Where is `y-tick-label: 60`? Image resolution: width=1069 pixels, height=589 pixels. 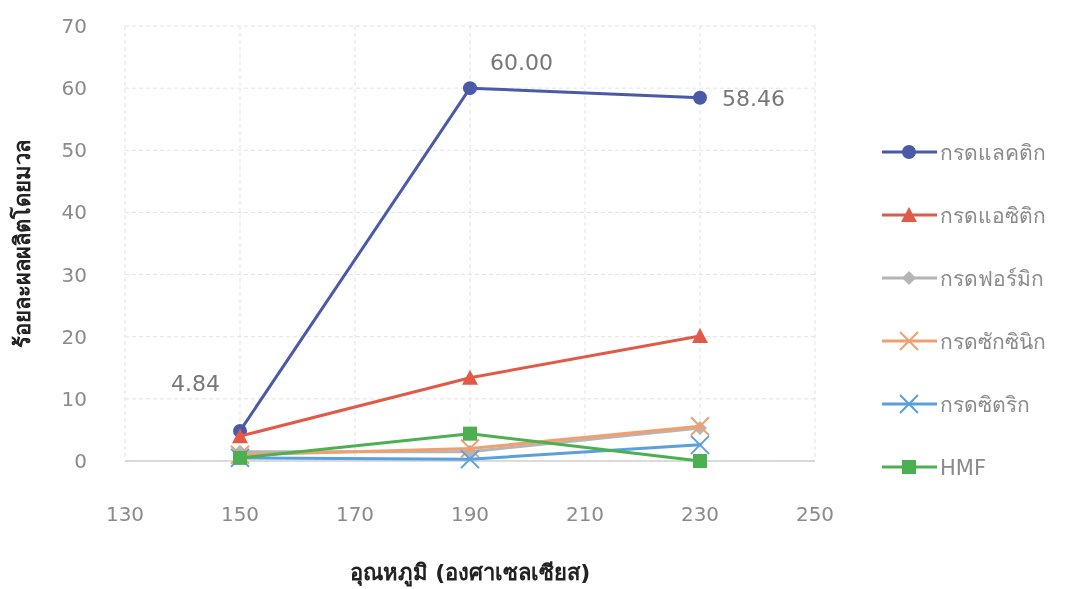 y-tick-label: 60 is located at coordinates (74, 88).